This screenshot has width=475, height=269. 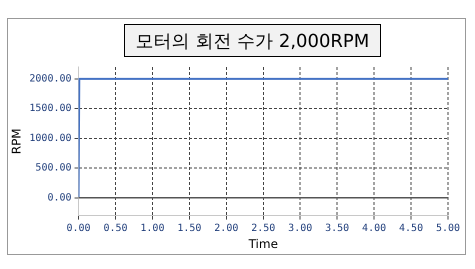 I want to click on x-tick-label: 4.00, so click(x=374, y=228).